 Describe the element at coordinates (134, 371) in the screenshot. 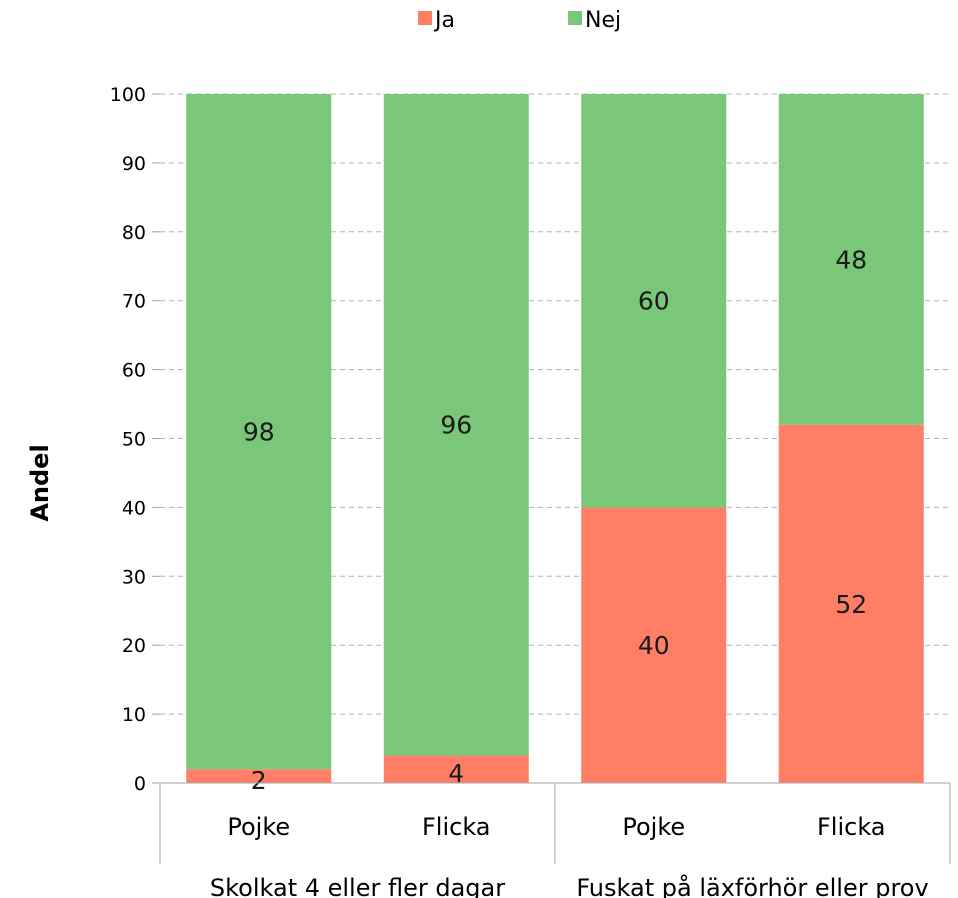

I see `y-tick-label: 60` at that location.